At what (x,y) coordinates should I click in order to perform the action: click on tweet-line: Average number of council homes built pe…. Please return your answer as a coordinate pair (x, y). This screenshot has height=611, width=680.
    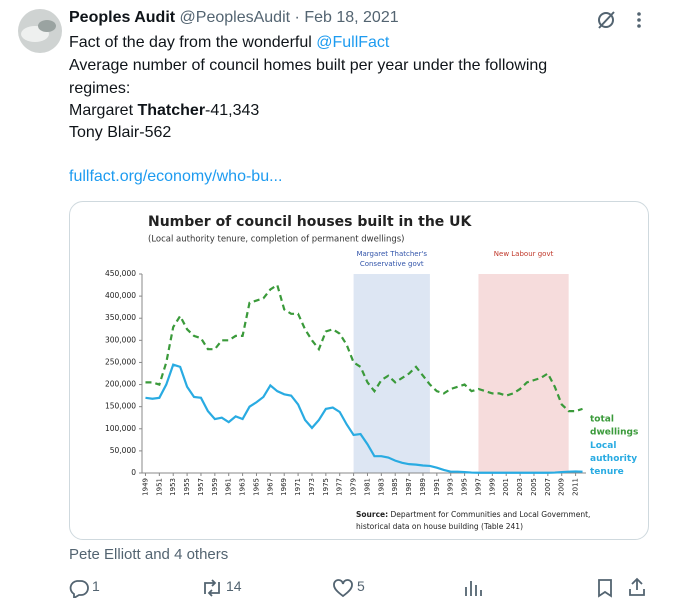
    Looking at the image, I should click on (308, 65).